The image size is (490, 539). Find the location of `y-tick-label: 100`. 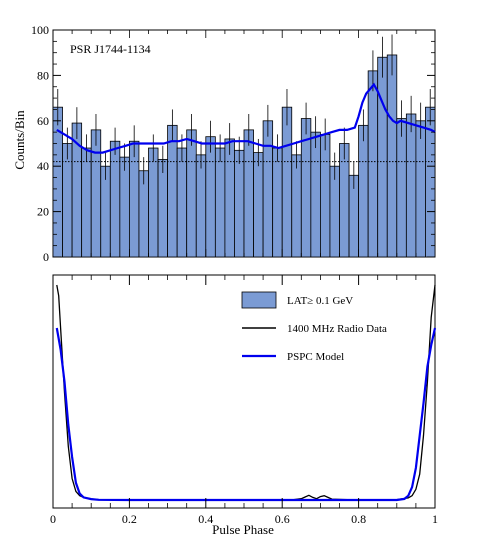

y-tick-label: 100 is located at coordinates (40, 30).